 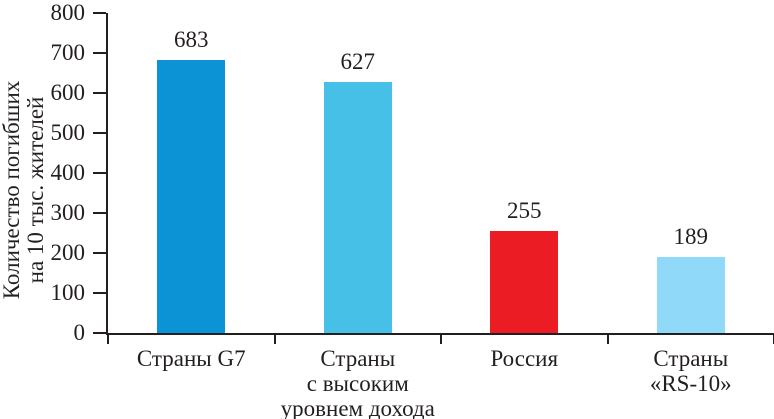 I want to click on y-tick-label: 500, so click(x=68, y=132).